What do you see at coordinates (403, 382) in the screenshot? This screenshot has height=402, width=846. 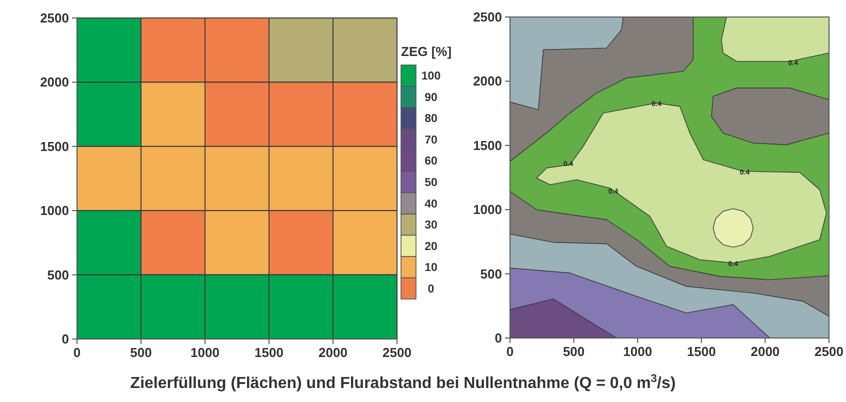 I see `text: Zielerfüllung (Flächen) und Flurabstand bei Nullentnahme (Q = 0,0 m$^{3}$/s)` at bounding box center [403, 382].